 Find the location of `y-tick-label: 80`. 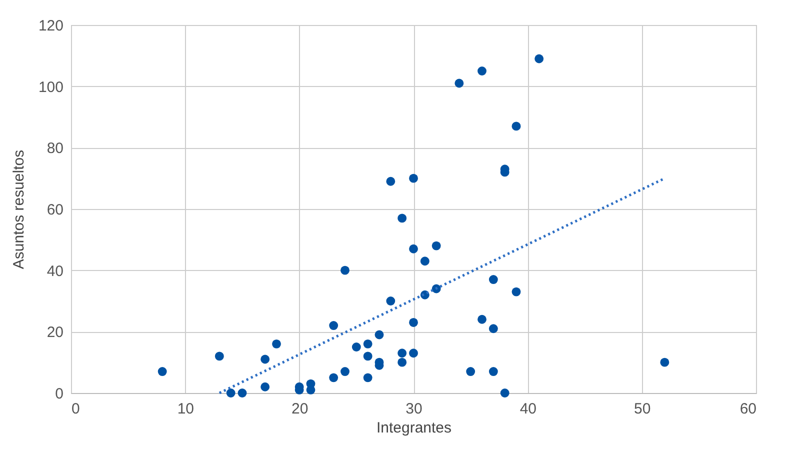

y-tick-label: 80 is located at coordinates (55, 149).